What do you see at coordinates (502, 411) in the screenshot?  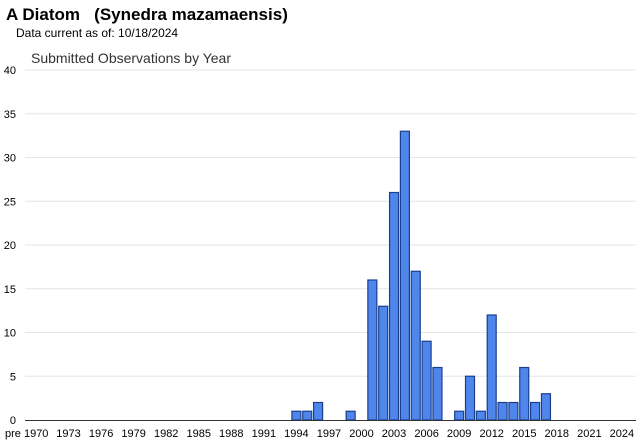 I see `bar-2013` at bounding box center [502, 411].